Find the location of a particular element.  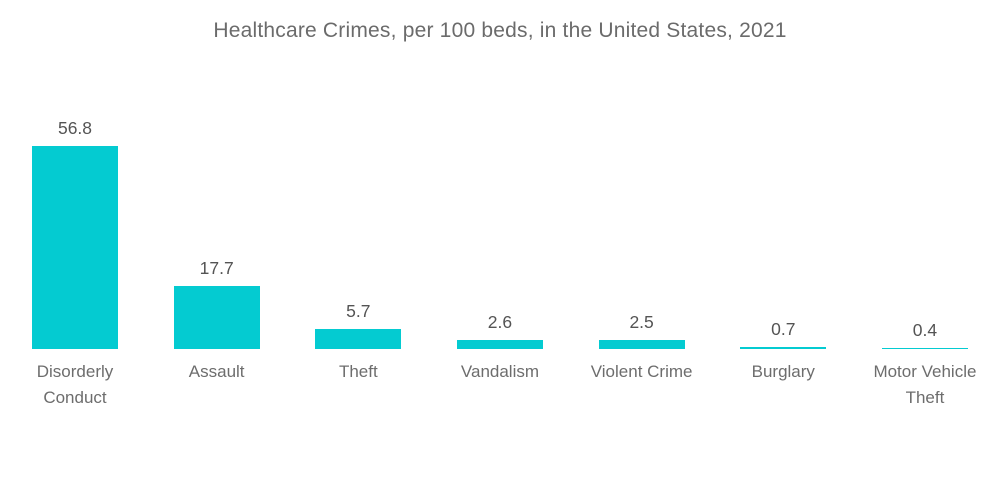

bar-group: 17.7 Assault is located at coordinates (217, 252).